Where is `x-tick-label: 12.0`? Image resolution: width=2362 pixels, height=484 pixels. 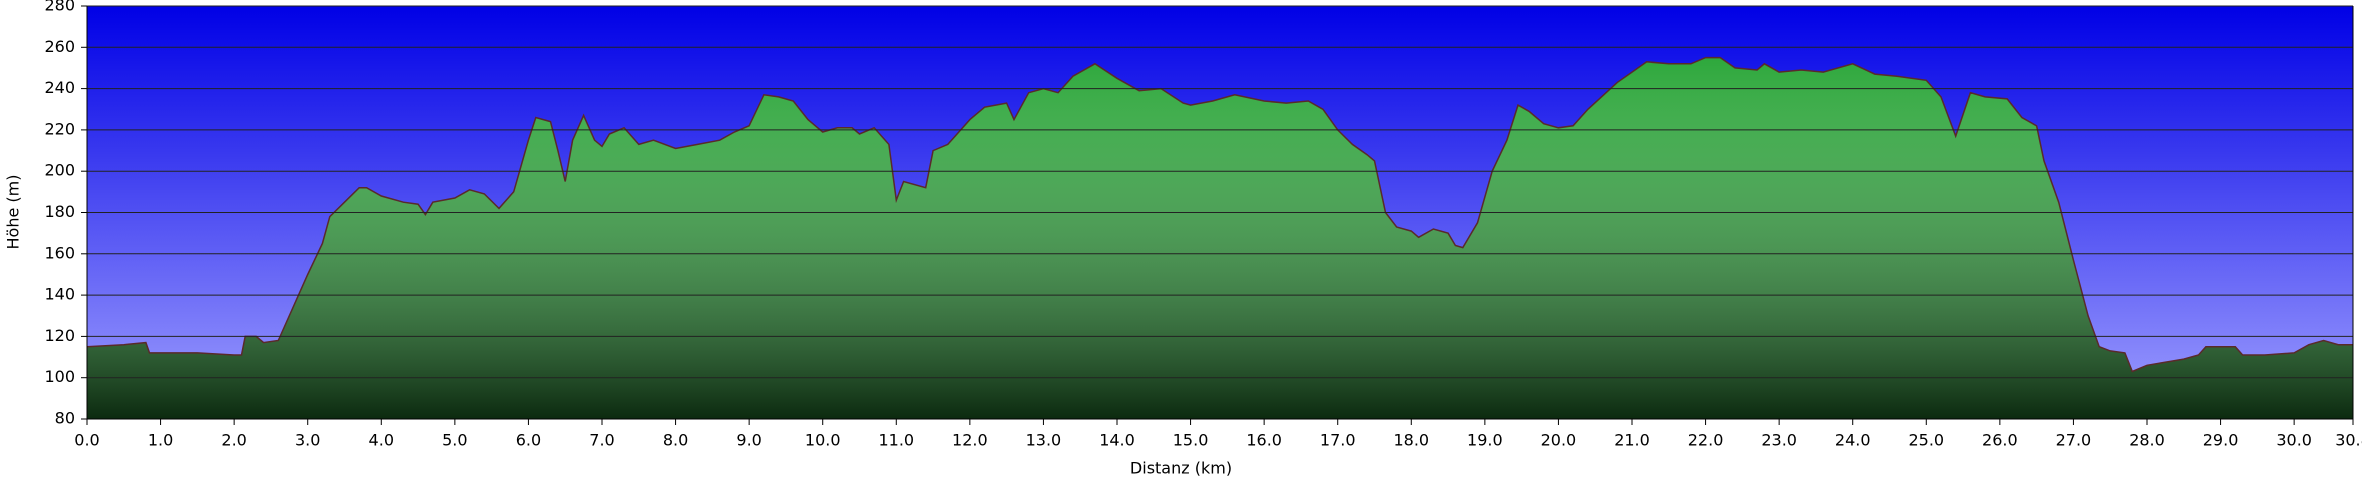
x-tick-label: 12.0 is located at coordinates (970, 440).